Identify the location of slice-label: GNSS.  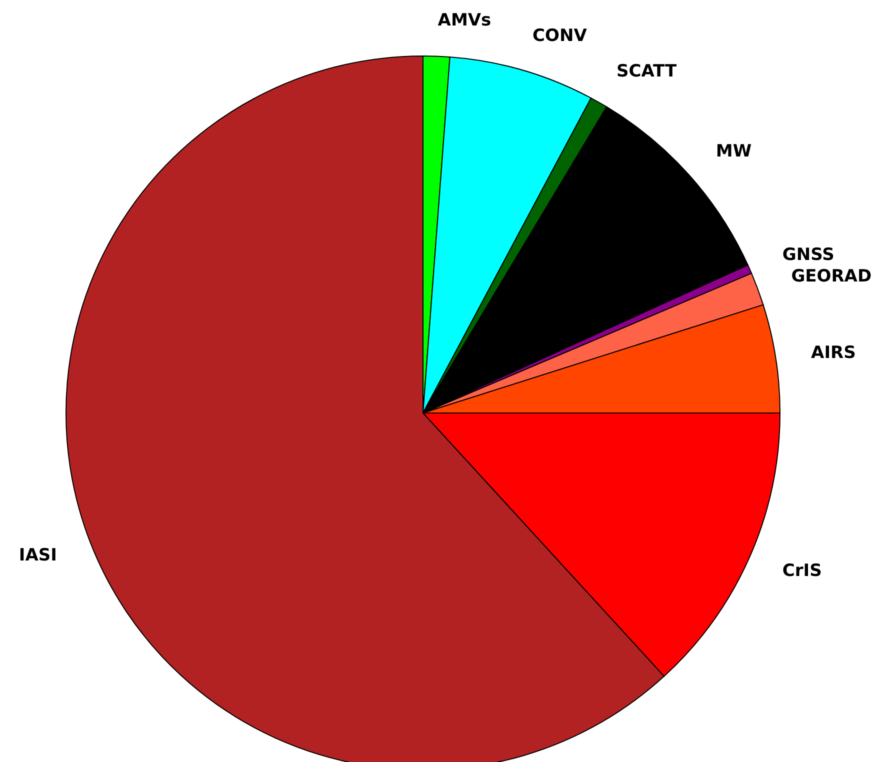
(808, 254).